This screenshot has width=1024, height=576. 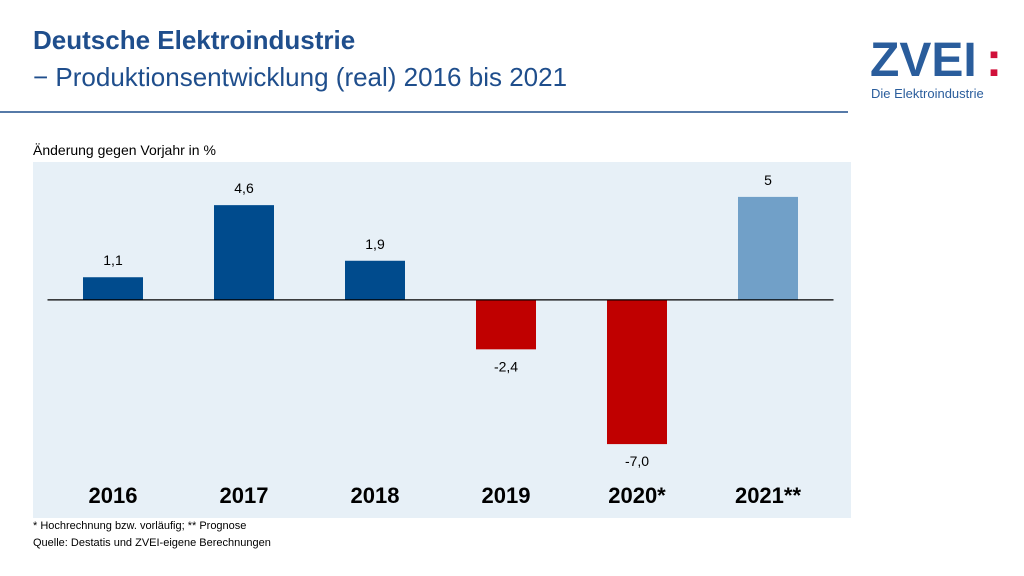 What do you see at coordinates (927, 93) in the screenshot?
I see `logo-tagline: Die Elektroindustrie` at bounding box center [927, 93].